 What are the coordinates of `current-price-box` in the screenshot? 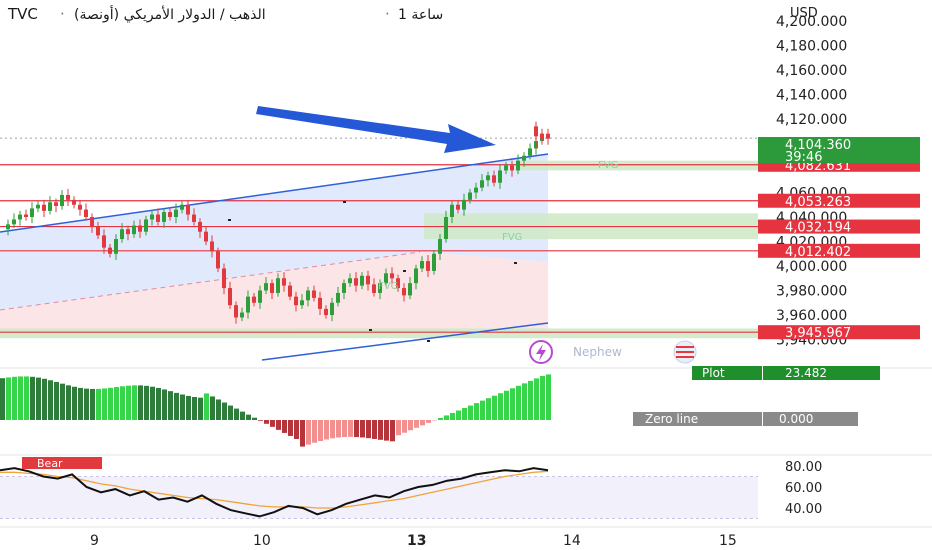 It's located at (839, 150).